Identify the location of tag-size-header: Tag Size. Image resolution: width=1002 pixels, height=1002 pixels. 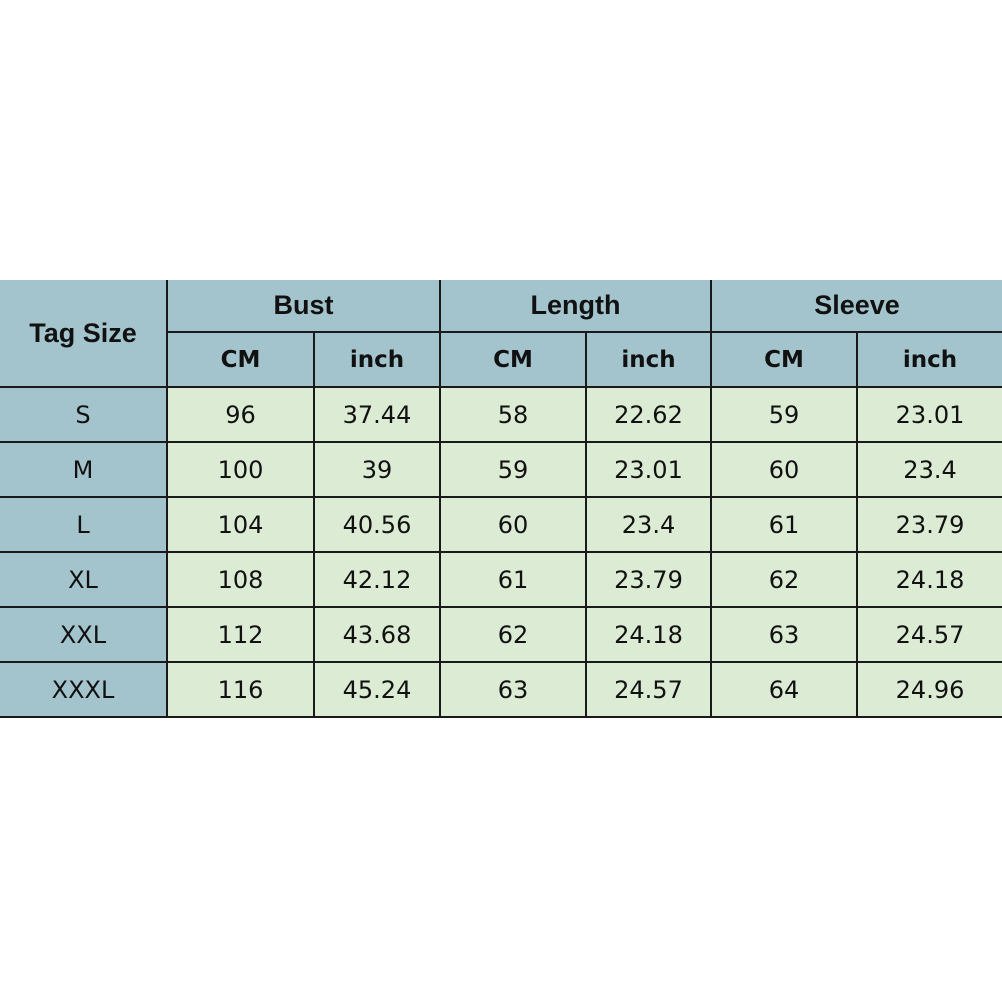
(84, 334).